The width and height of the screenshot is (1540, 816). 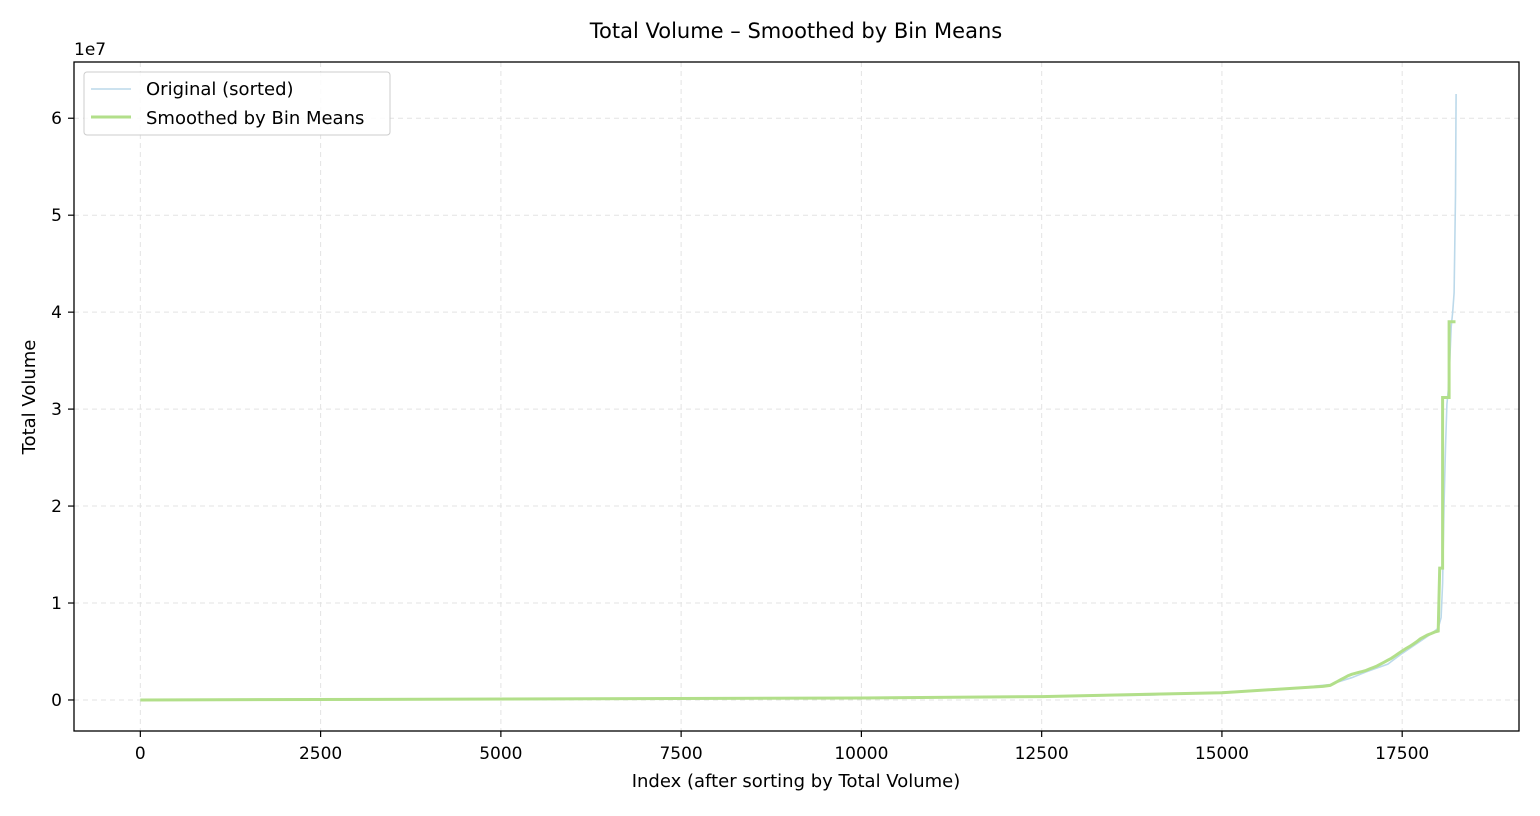 What do you see at coordinates (500, 754) in the screenshot?
I see `x-tick-label: 5000` at bounding box center [500, 754].